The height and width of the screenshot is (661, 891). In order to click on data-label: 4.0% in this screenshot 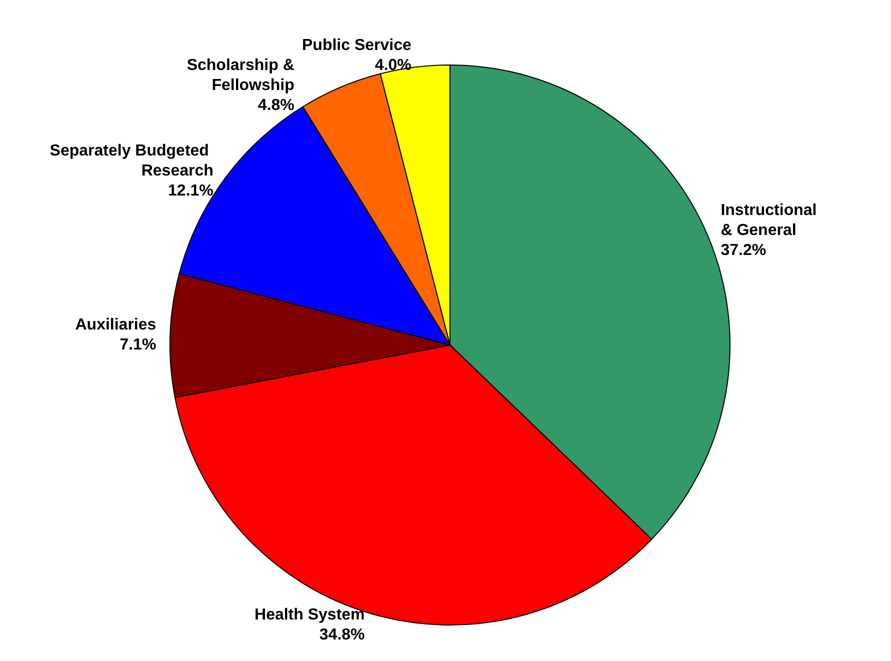, I will do `click(393, 65)`.